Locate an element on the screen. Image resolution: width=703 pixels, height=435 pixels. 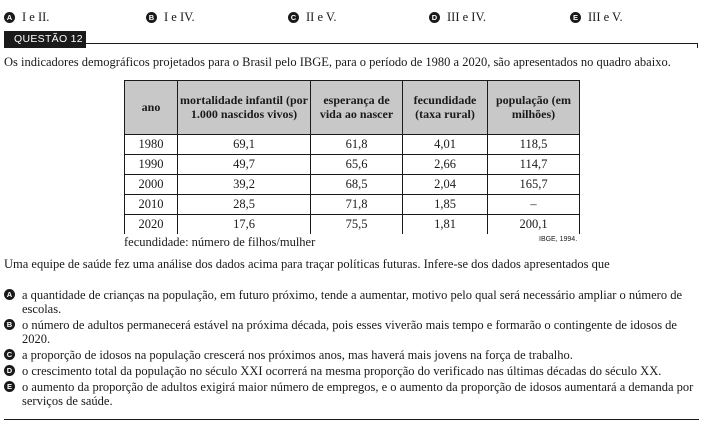
table-row: 1990 49,7 65,6 2,66 114,7 is located at coordinates (352, 164).